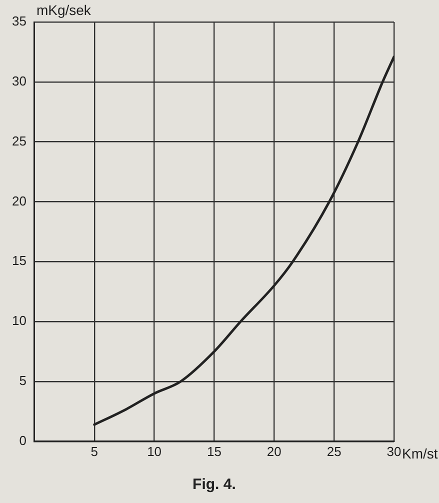  Describe the element at coordinates (394, 451) in the screenshot. I see `x-tick-label: 30` at that location.